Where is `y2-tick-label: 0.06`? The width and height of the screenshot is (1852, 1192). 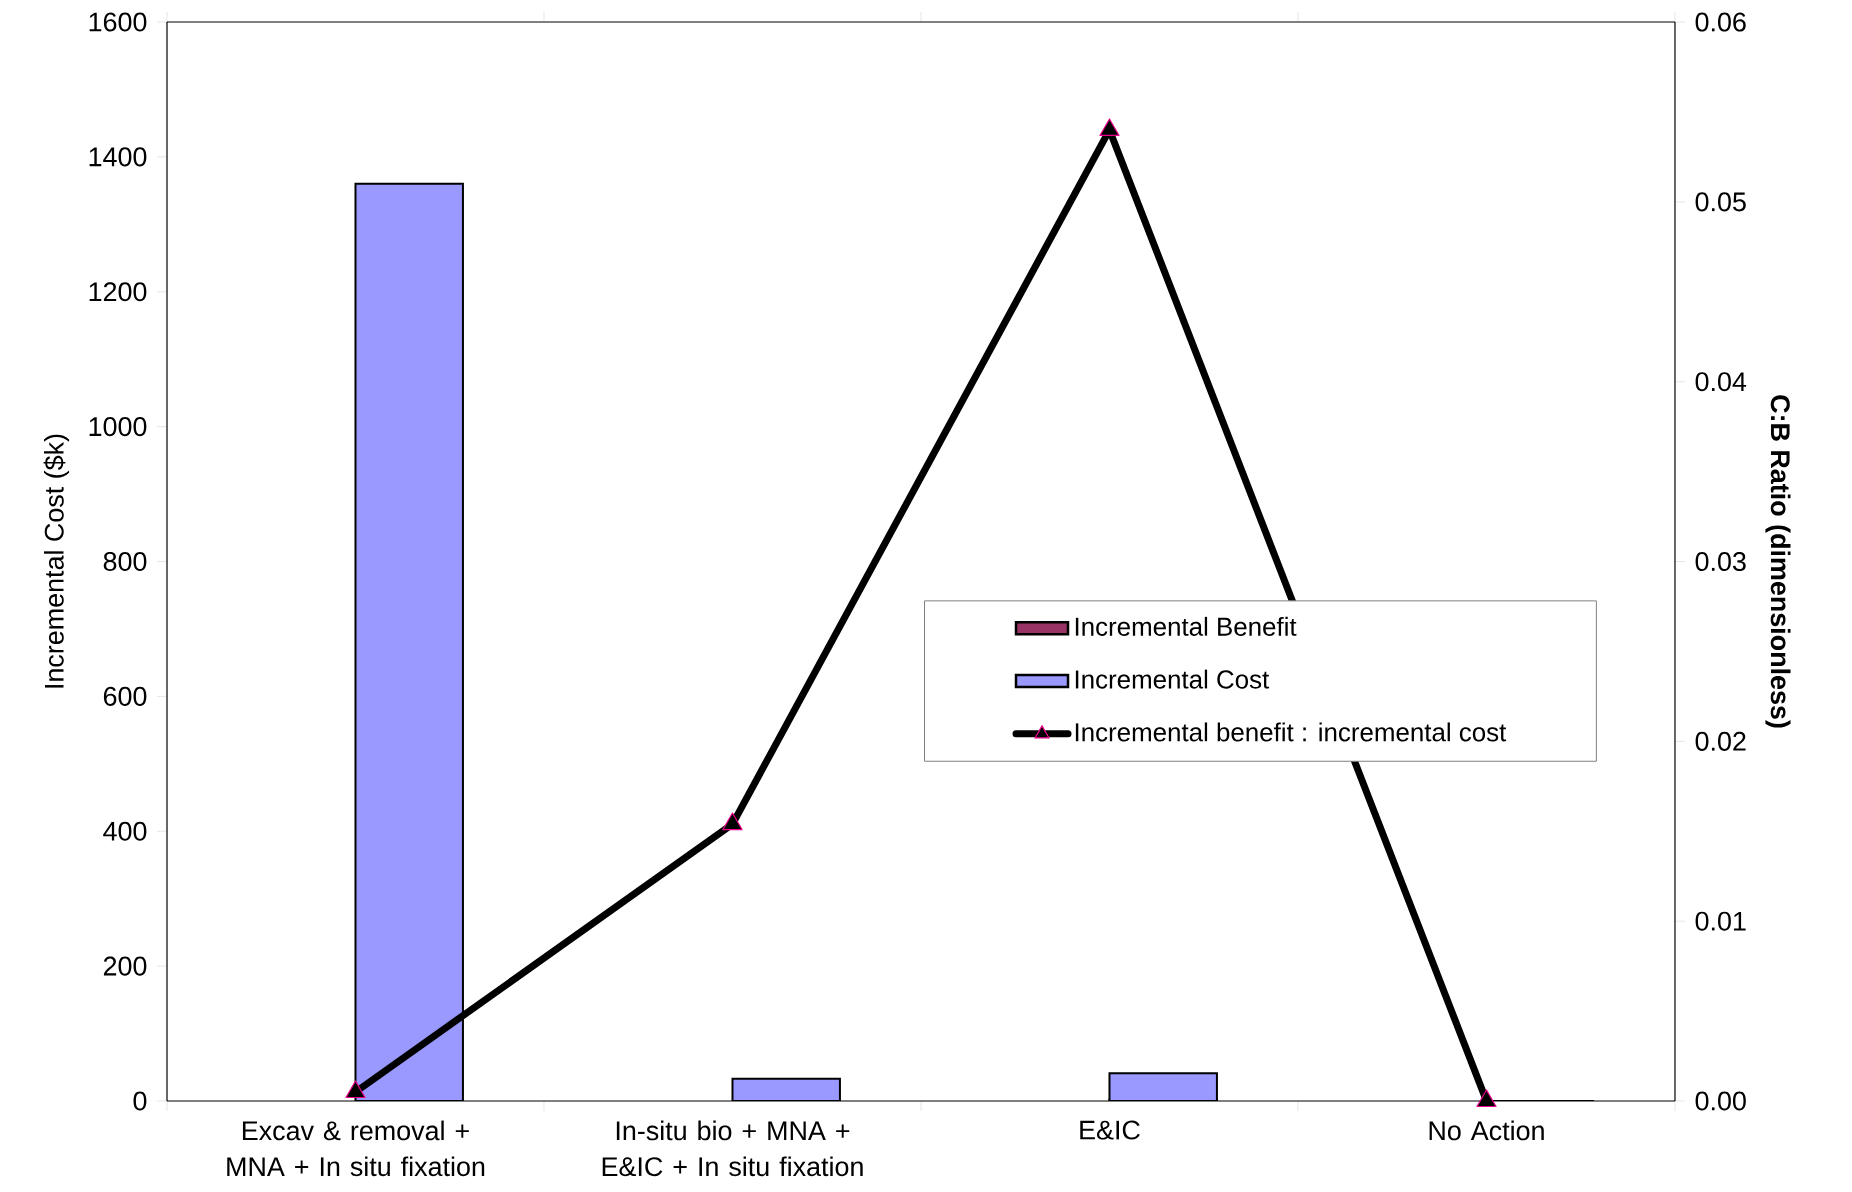
y2-tick-label: 0.06 is located at coordinates (1720, 22).